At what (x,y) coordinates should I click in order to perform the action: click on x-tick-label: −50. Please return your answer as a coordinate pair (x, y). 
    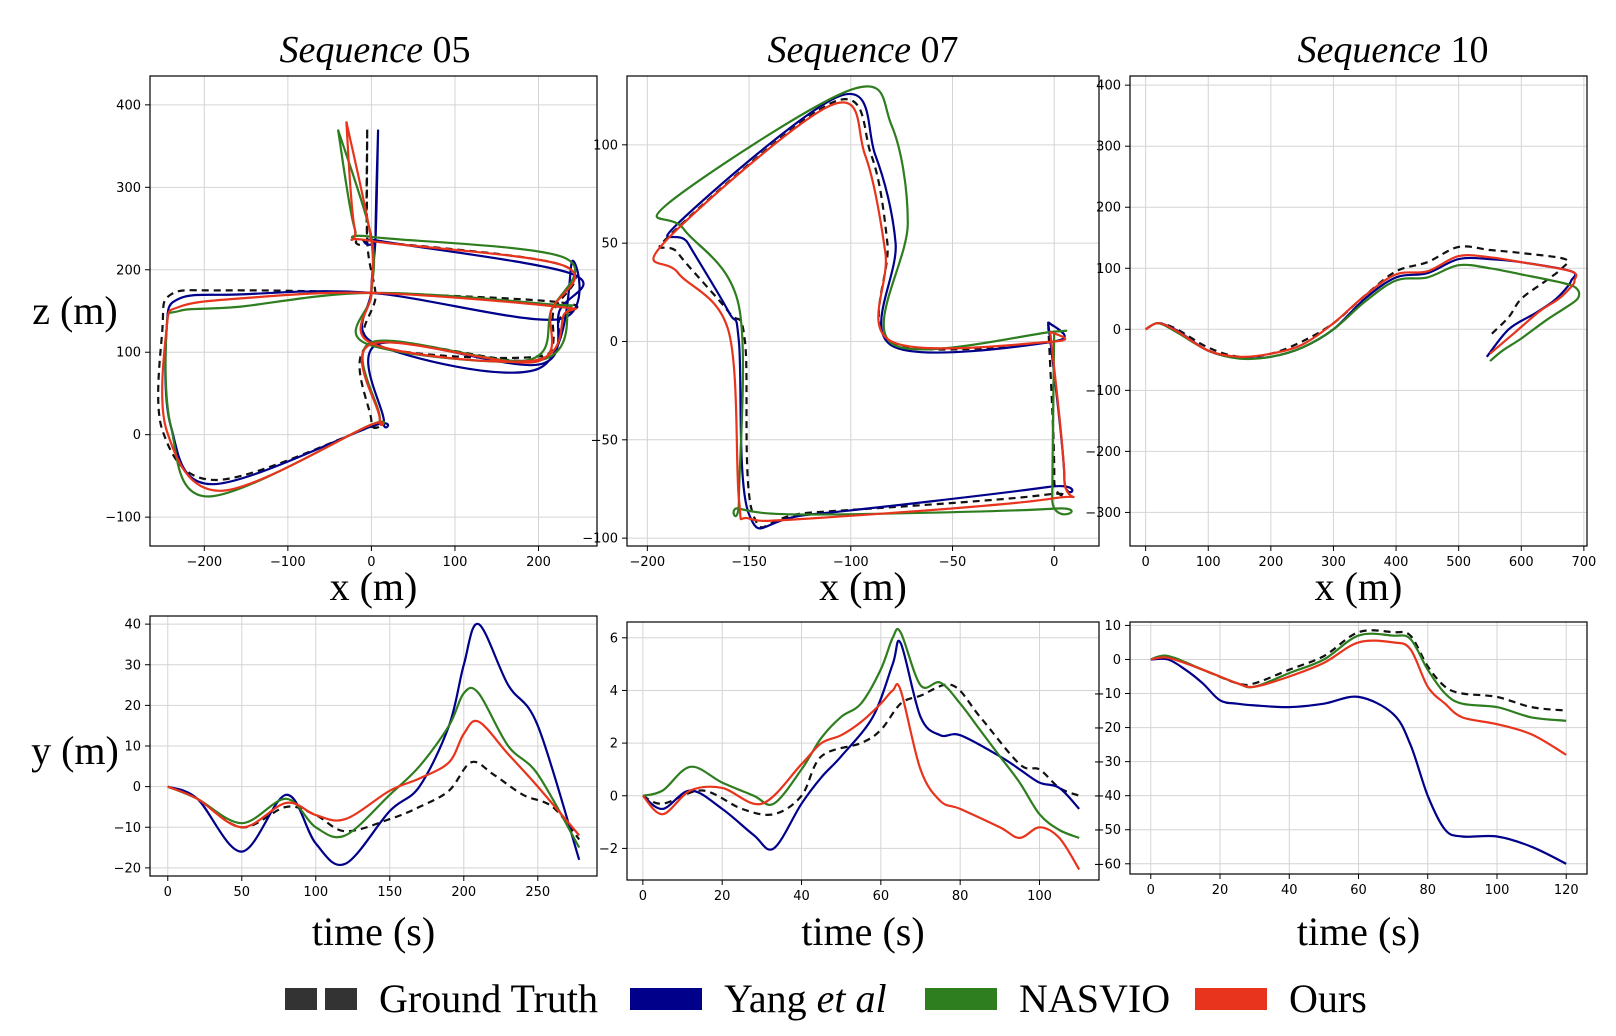
    Looking at the image, I should click on (952, 562).